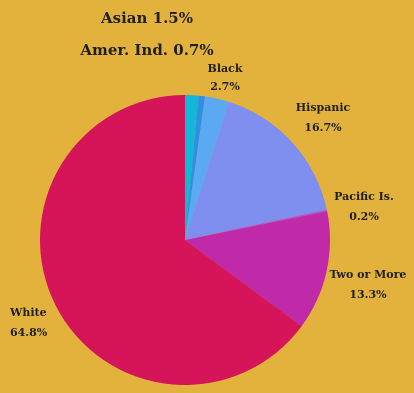  Describe the element at coordinates (146, 50) in the screenshot. I see `label-amer-ind: Amer. Ind. 0.7%` at that location.